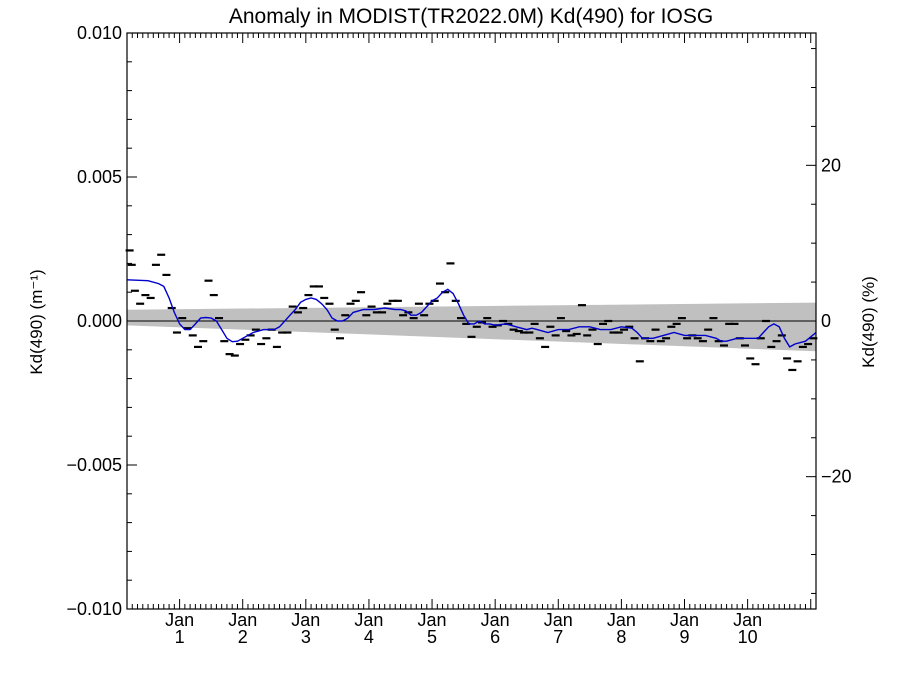 The width and height of the screenshot is (900, 675). I want to click on x-tick-label-month-2: Jan, so click(242, 620).